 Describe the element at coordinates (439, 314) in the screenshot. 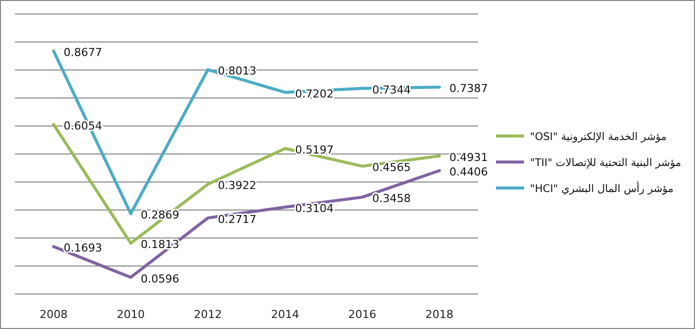

I see `x-tick-label: 2018` at that location.